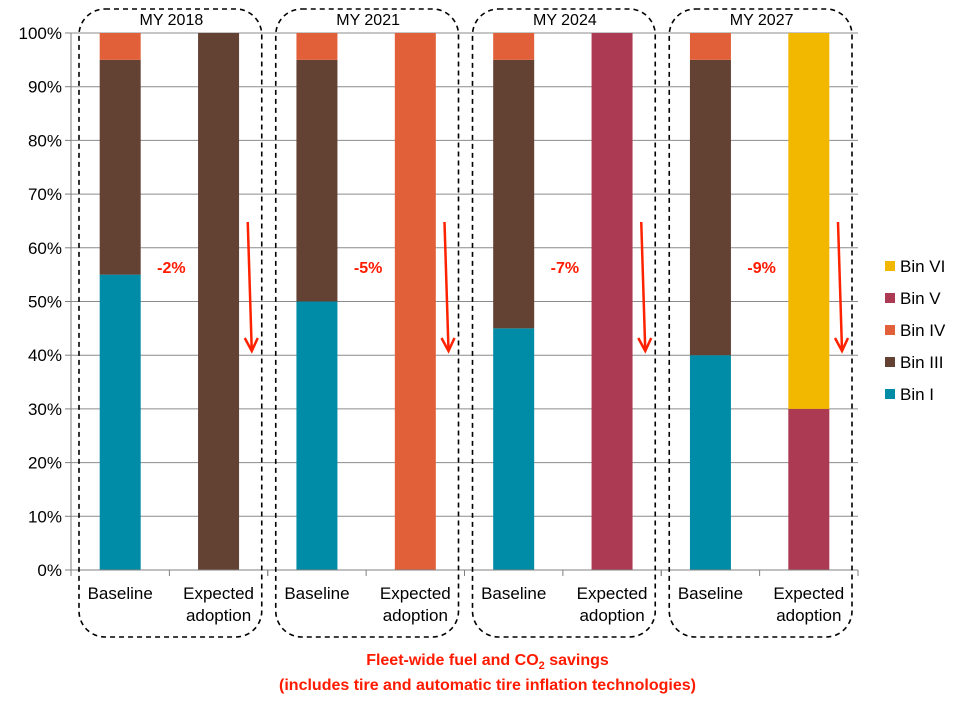  What do you see at coordinates (49, 570) in the screenshot?
I see `y-tick-label: 0%` at bounding box center [49, 570].